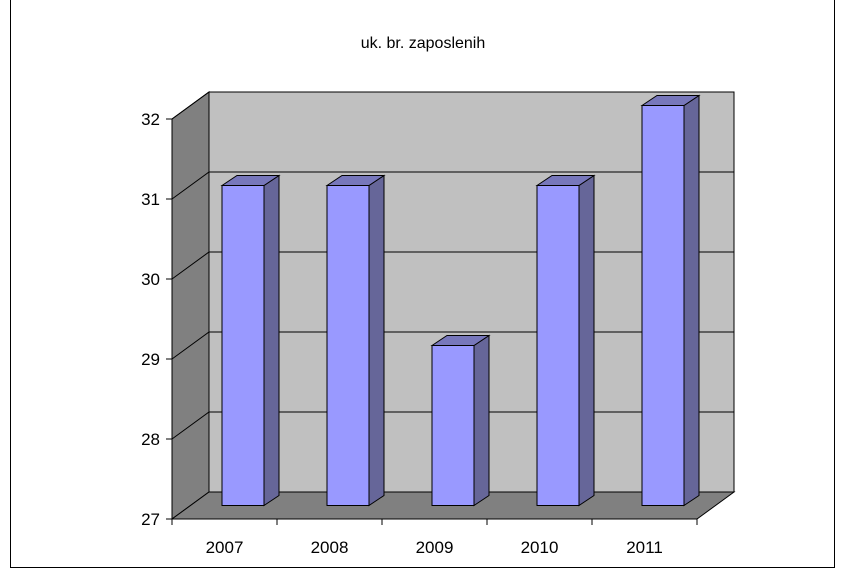 The image size is (846, 578). Describe the element at coordinates (150, 319) in the screenshot. I see `y-tick-labels: 27 28 29 30 31 32` at that location.